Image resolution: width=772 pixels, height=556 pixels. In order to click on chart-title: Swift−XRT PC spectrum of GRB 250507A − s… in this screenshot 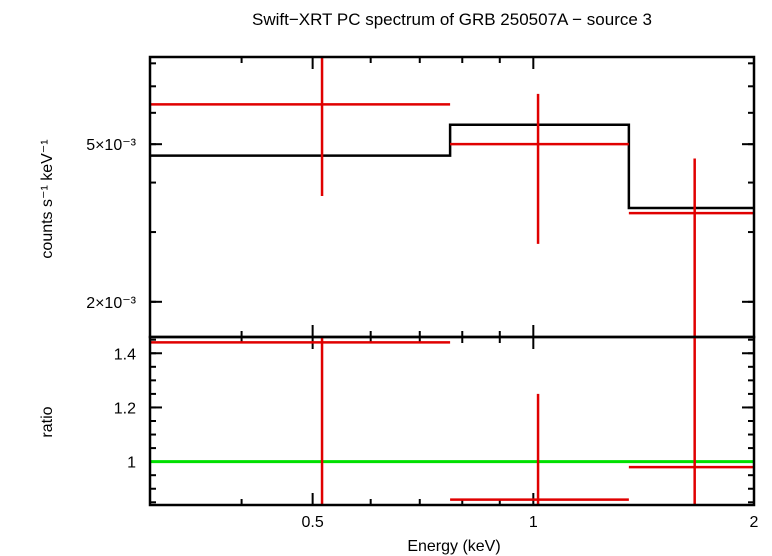, I will do `click(452, 19)`.